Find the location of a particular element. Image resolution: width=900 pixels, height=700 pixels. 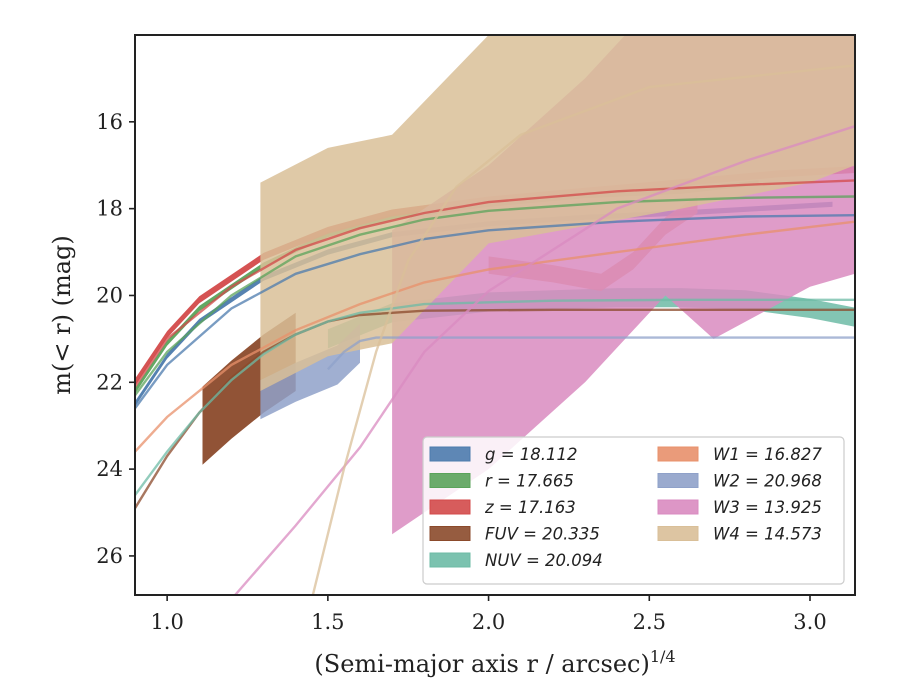

legend-label-w2: W2 = 20.968 is located at coordinates (767, 481).